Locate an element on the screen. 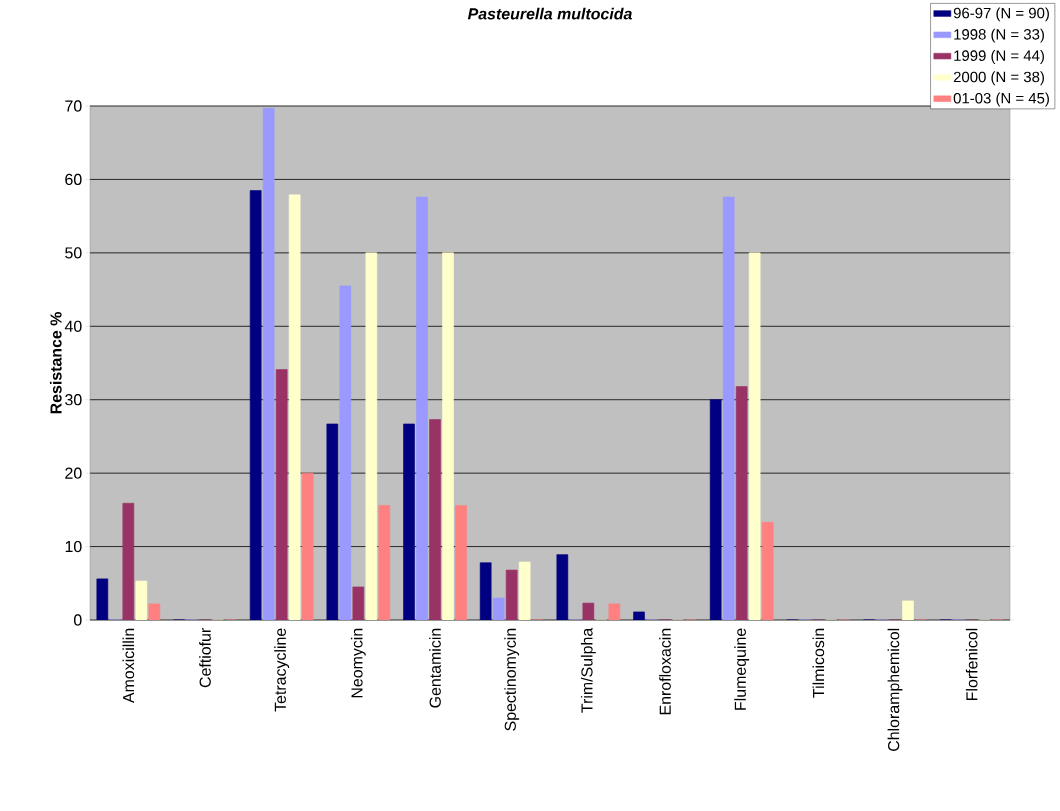  y-tick-label: 70 is located at coordinates (73, 106).